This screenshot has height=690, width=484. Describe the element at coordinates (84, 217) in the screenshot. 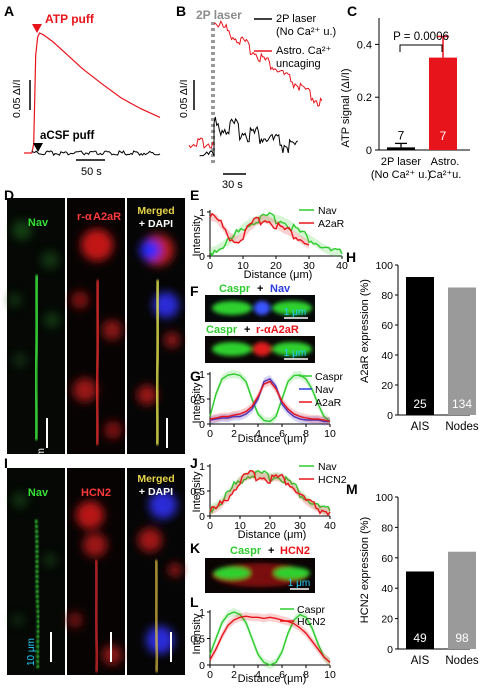

I see `d-a2ar-label-prefix: r-α` at that location.